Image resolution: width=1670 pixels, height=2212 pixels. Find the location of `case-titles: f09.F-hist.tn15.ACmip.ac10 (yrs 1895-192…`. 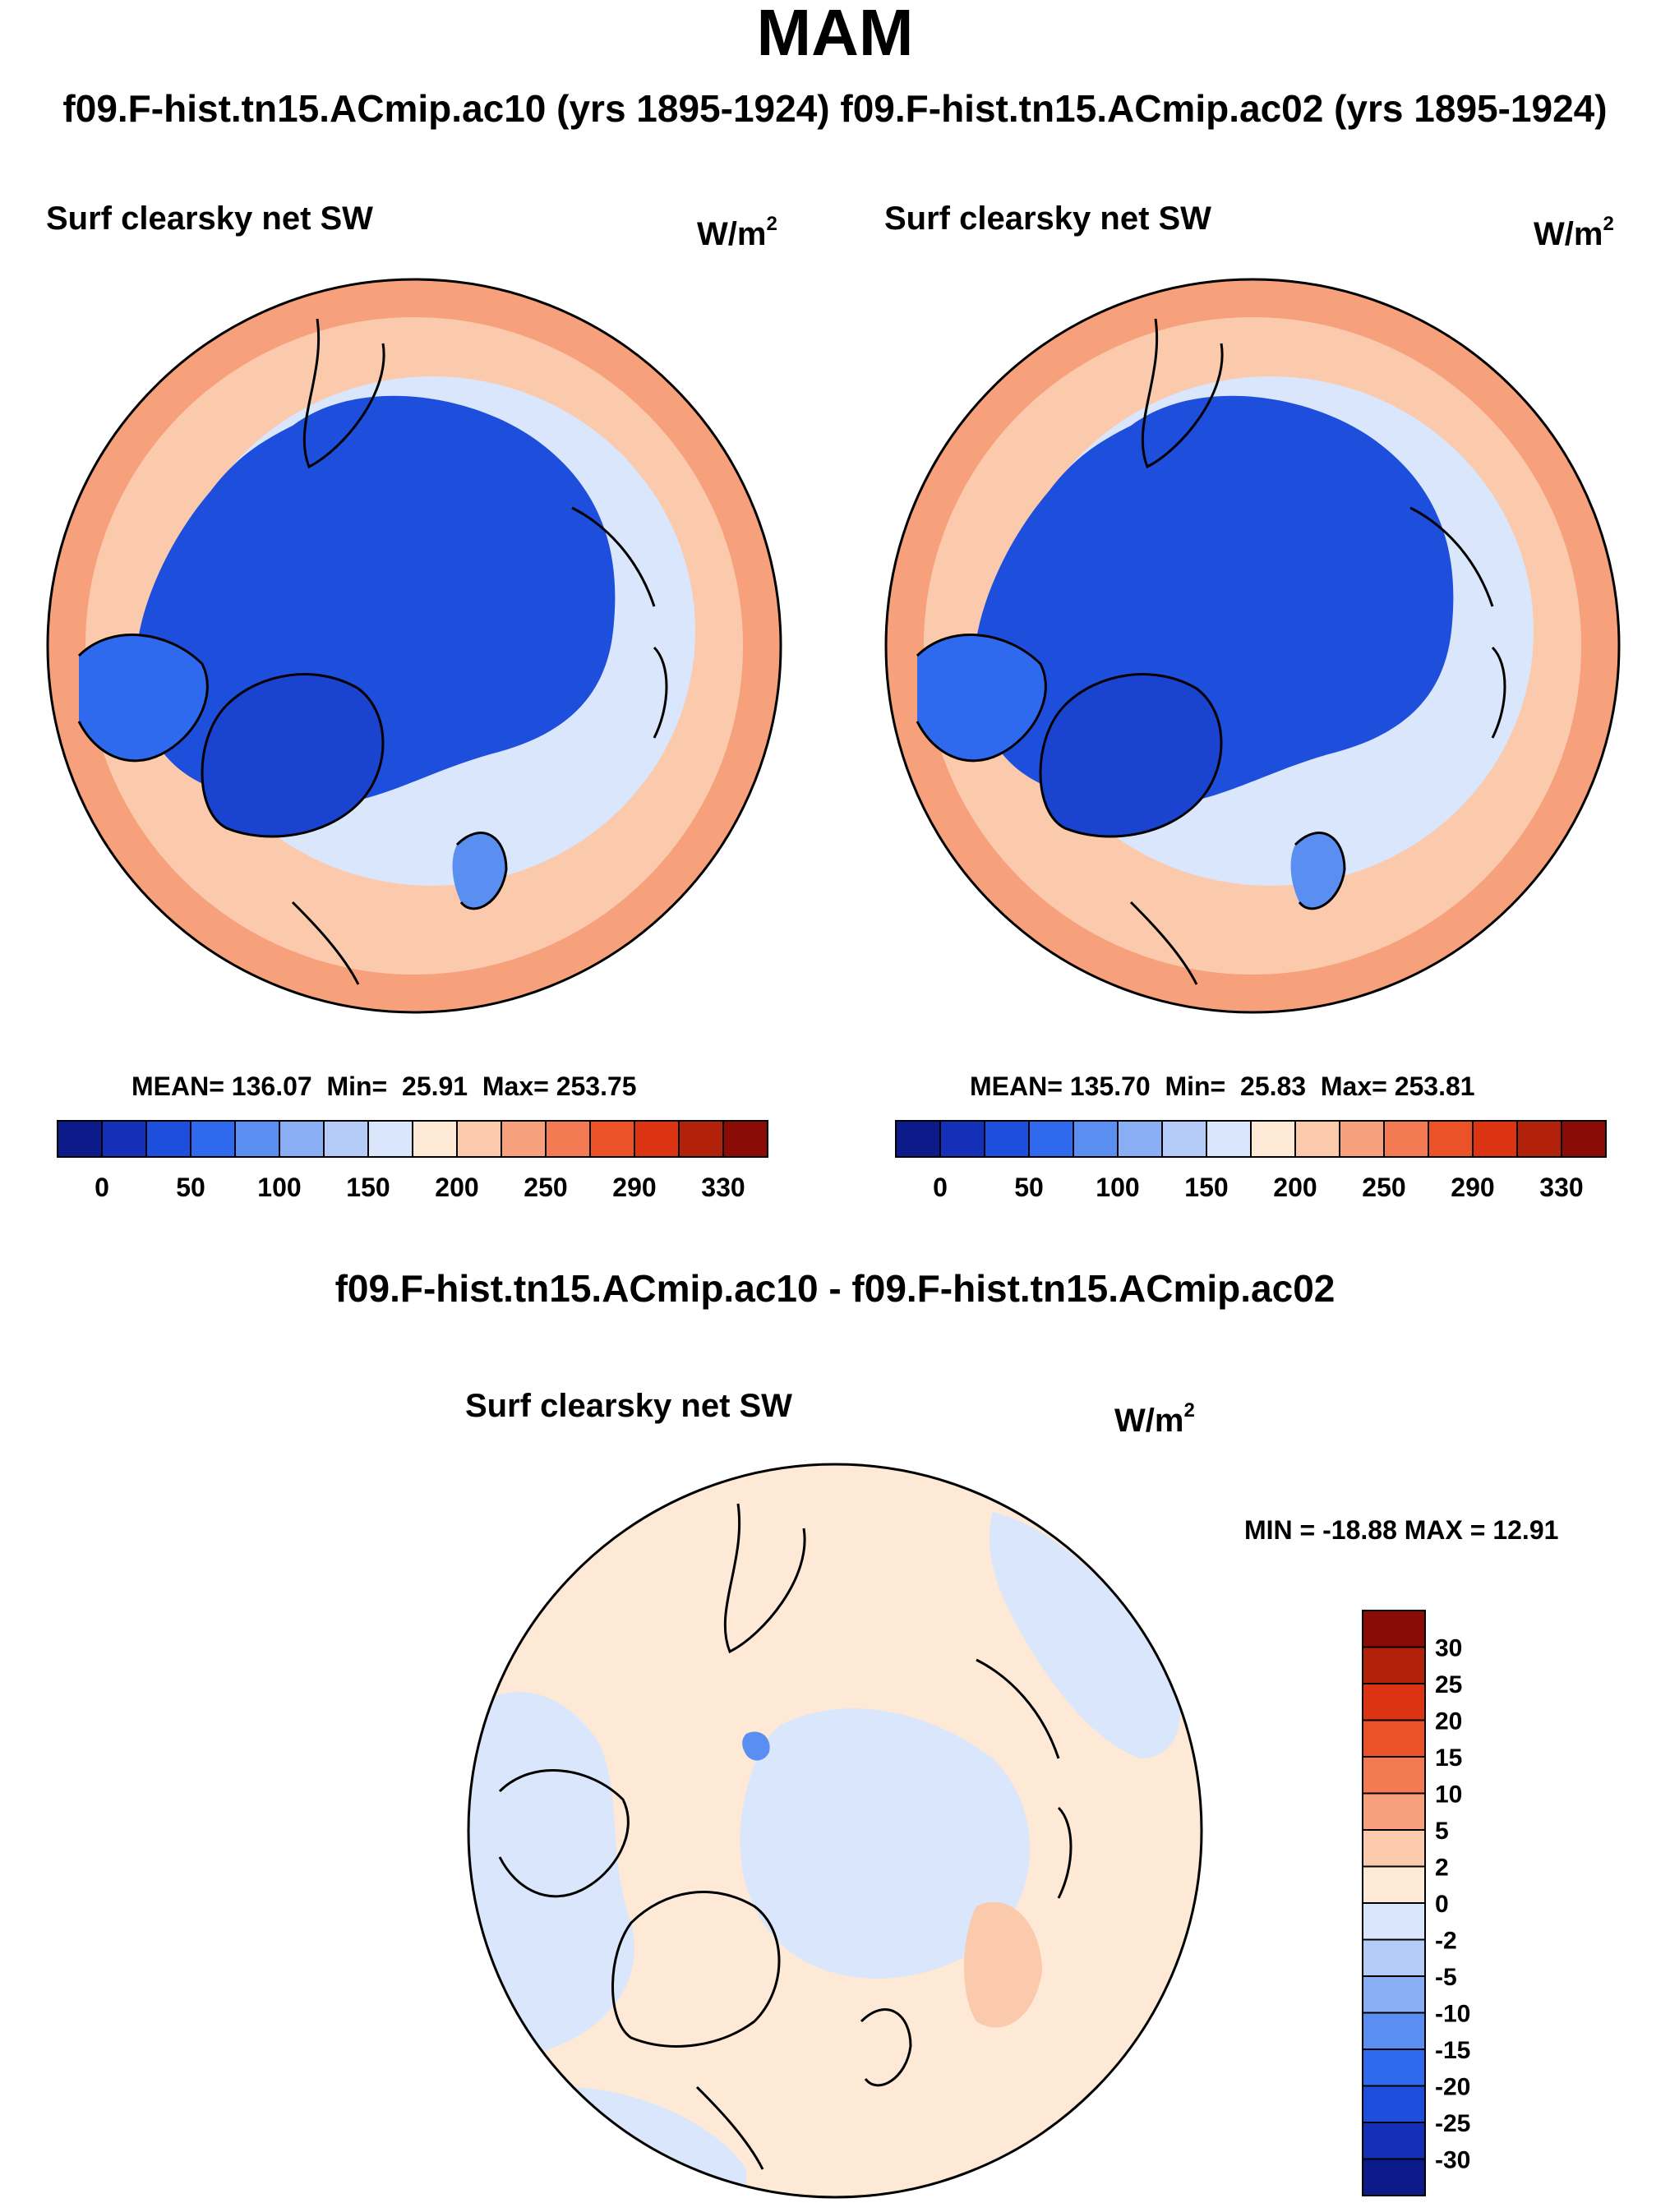

case-titles: f09.F-hist.tn15.ACmip.ac10 (yrs 1895-192… is located at coordinates (835, 108).